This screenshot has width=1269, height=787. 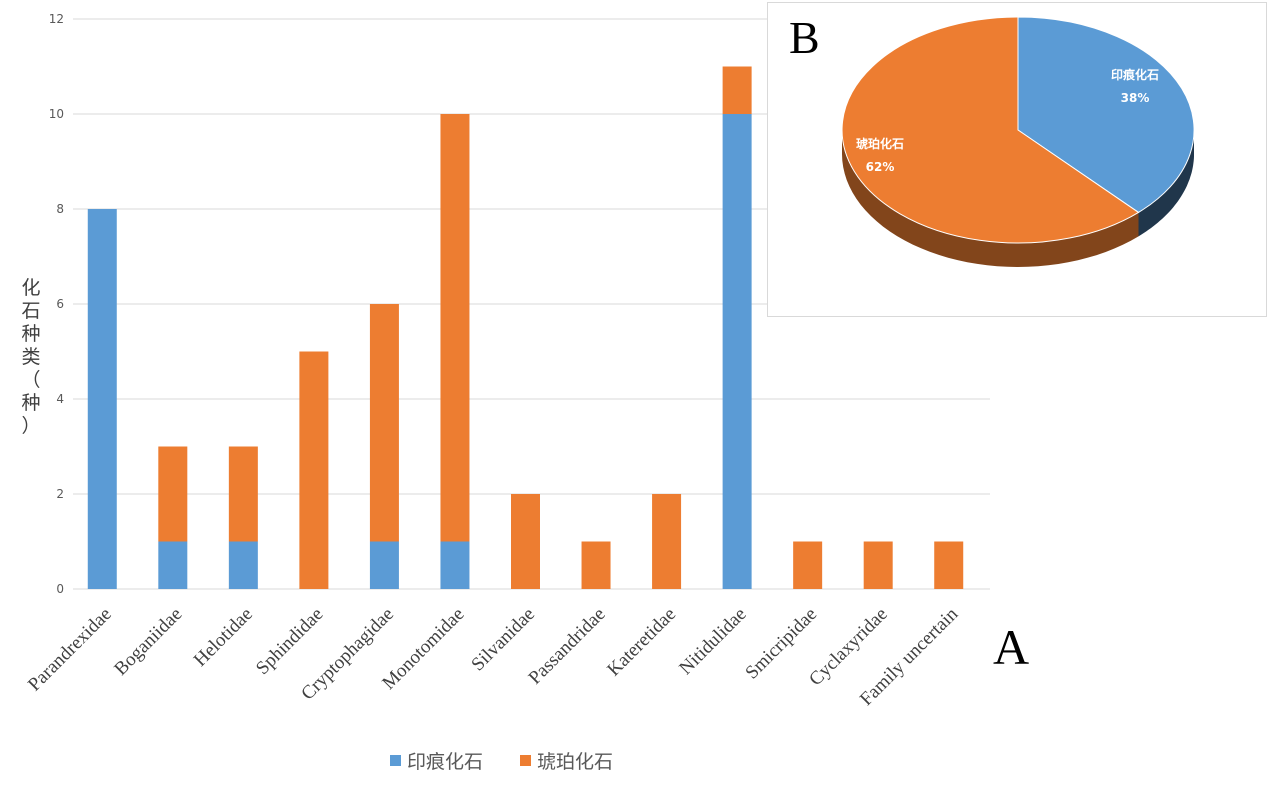 I want to click on y-tick-label: 2, so click(x=60, y=494).